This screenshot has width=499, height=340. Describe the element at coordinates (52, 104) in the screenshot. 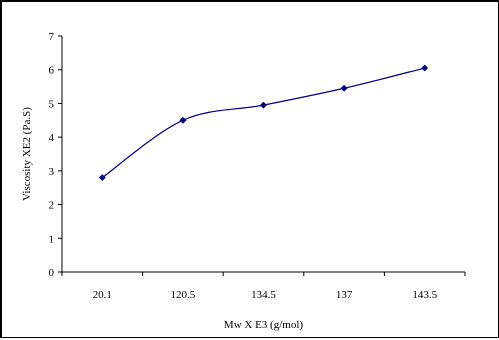

I see `y-tick-label: 5` at that location.